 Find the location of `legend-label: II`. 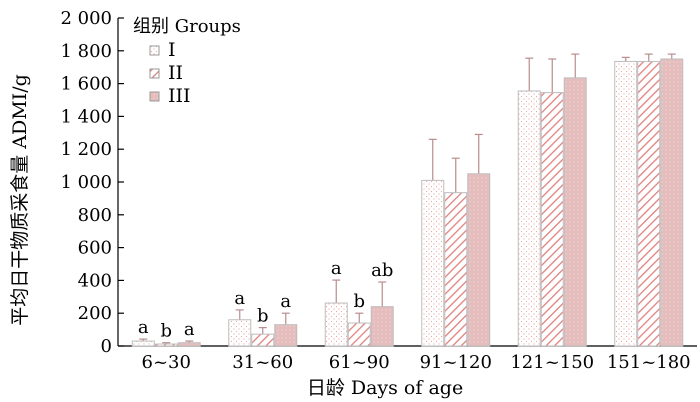

legend-label: II is located at coordinates (175, 73).